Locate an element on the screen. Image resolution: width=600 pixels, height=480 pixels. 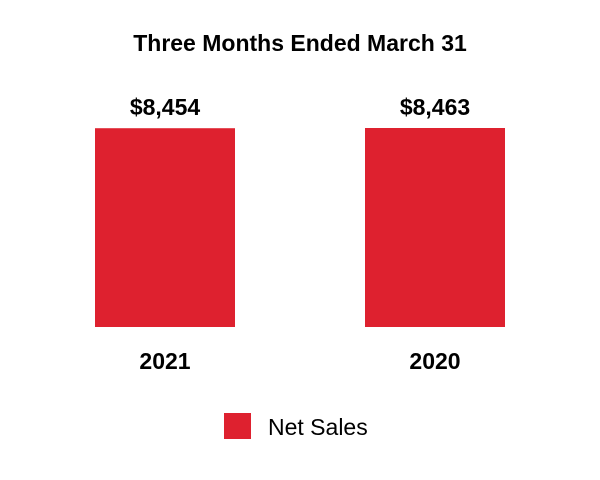
category-labels-group: 2021 2020 is located at coordinates (299, 361).